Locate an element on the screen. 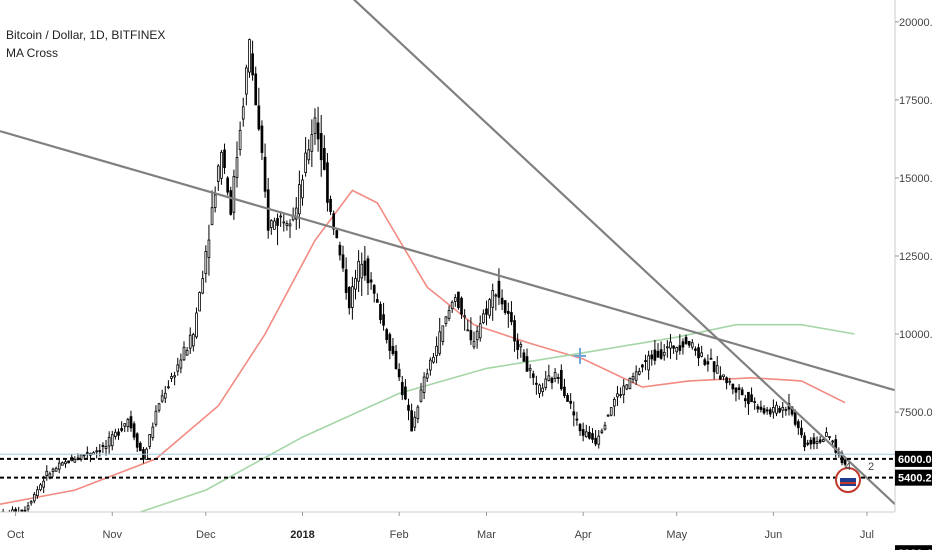 The height and width of the screenshot is (550, 932). symbol-title: Bitcoin / Dollar, 1D, BITFINEX is located at coordinates (86, 35).